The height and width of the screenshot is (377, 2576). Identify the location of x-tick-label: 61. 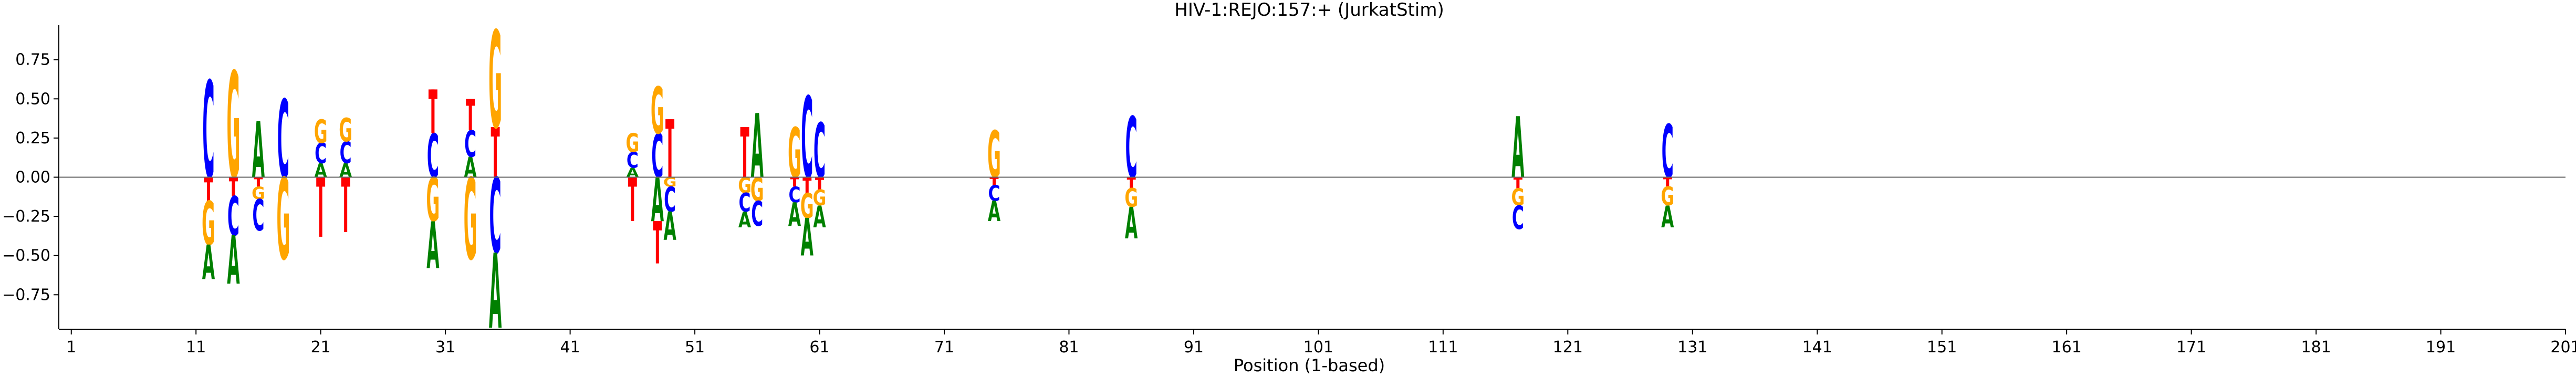
(819, 347).